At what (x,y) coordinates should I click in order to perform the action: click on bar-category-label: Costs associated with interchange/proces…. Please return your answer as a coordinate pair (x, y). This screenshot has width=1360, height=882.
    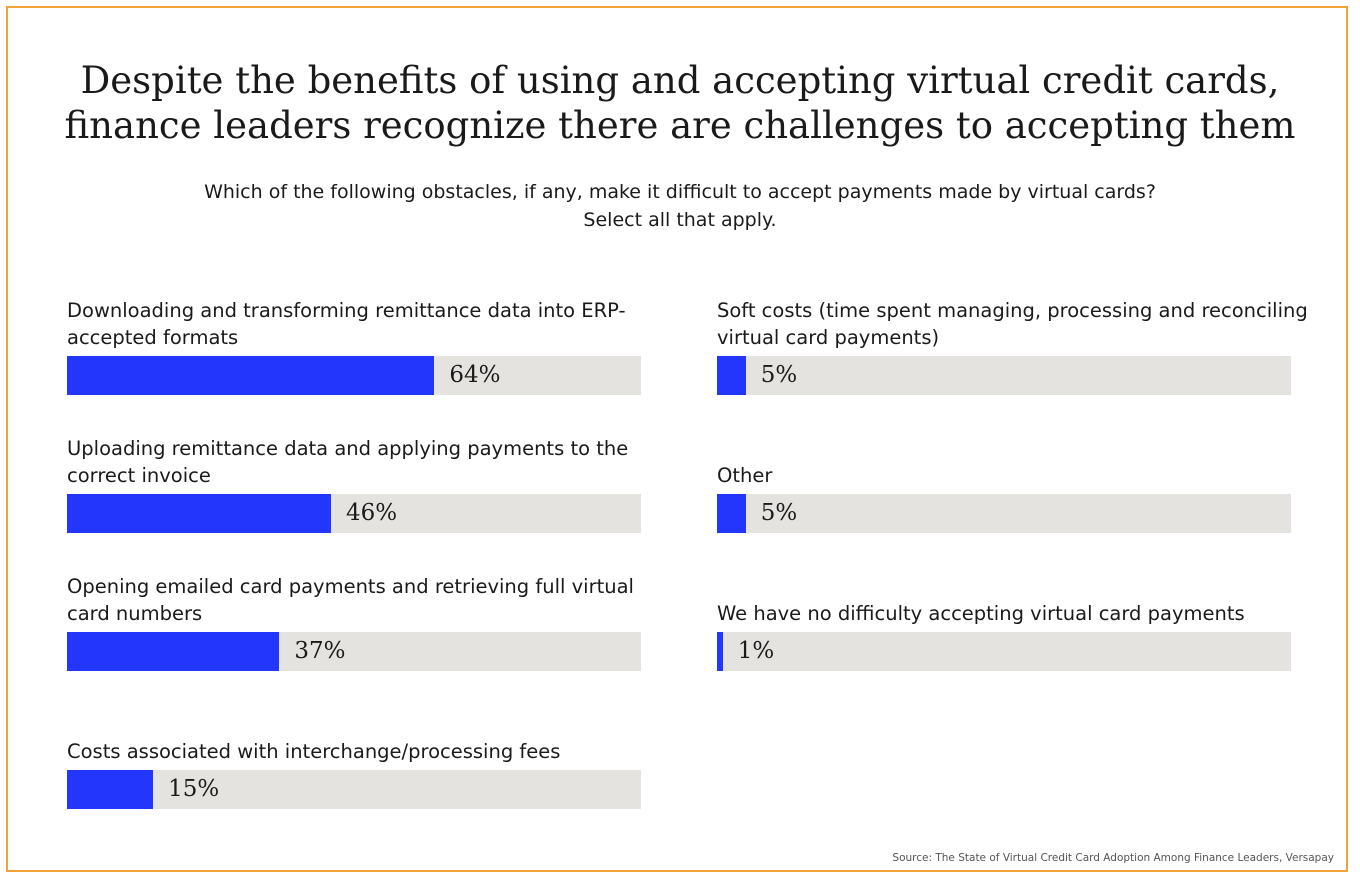
    Looking at the image, I should click on (314, 751).